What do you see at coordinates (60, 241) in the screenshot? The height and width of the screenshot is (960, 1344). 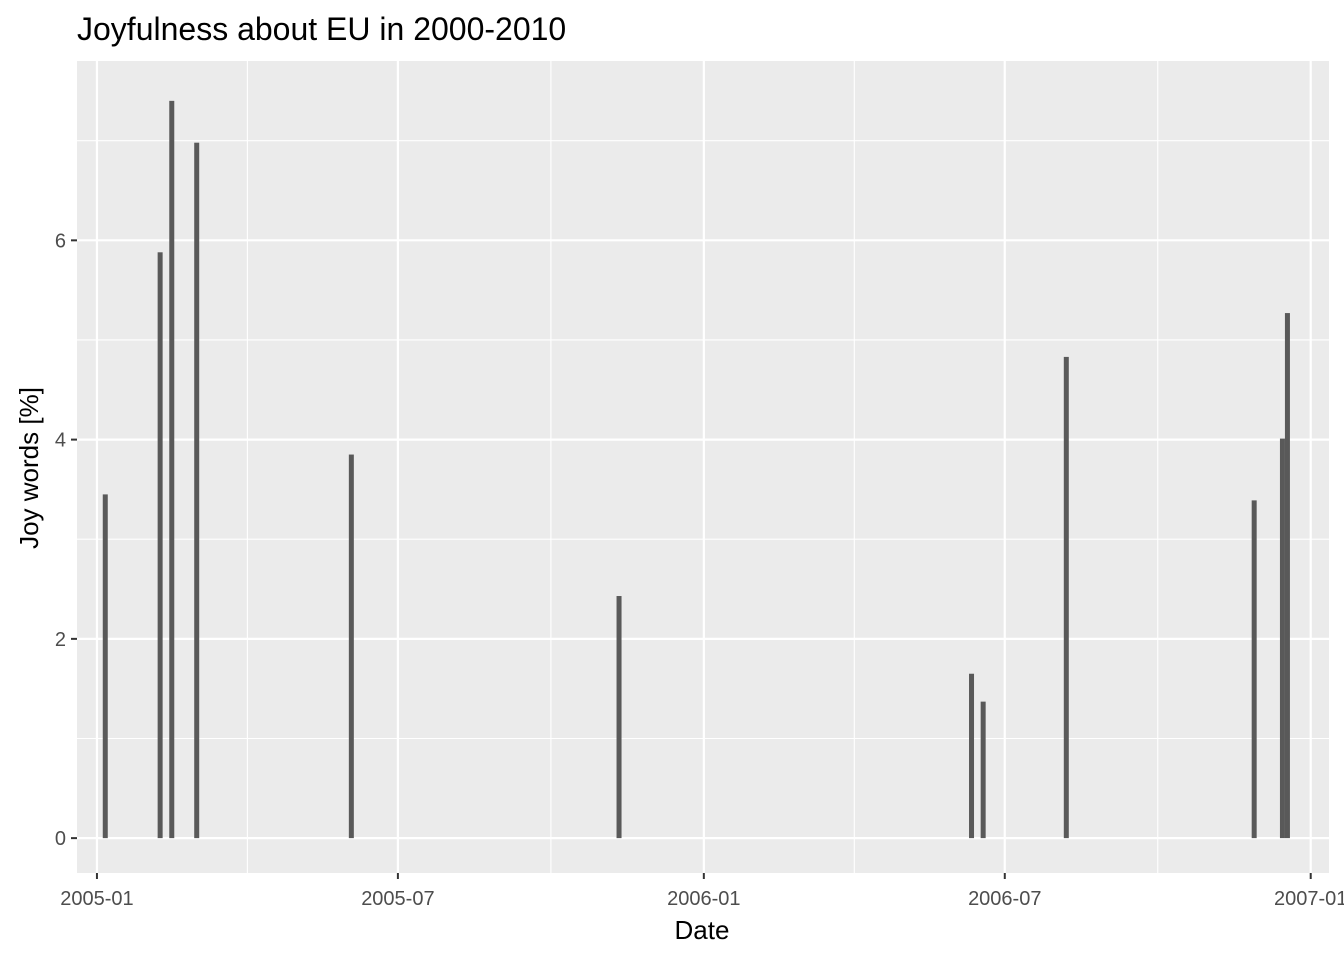 I see `y-tick-label: 6` at bounding box center [60, 241].